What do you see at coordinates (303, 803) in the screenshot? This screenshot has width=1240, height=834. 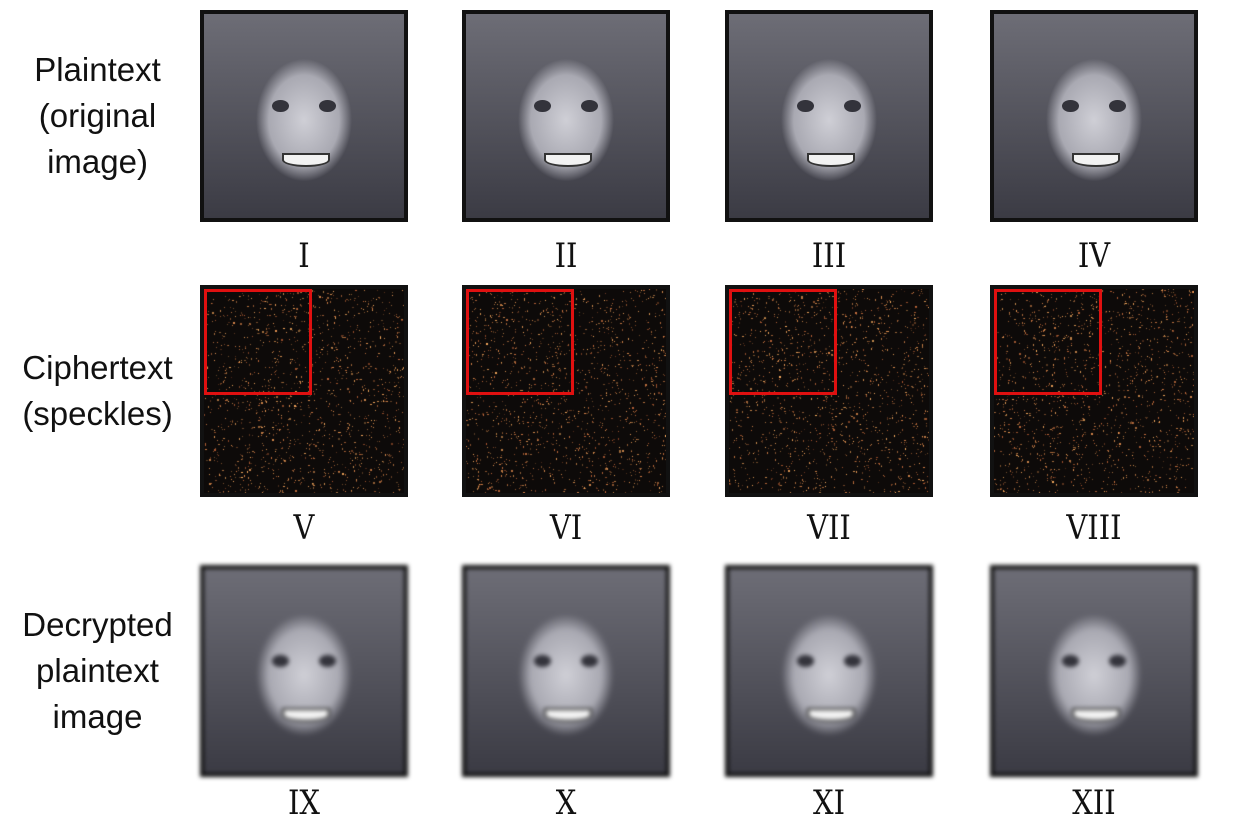 I see `panel-numeral: IX` at bounding box center [303, 803].